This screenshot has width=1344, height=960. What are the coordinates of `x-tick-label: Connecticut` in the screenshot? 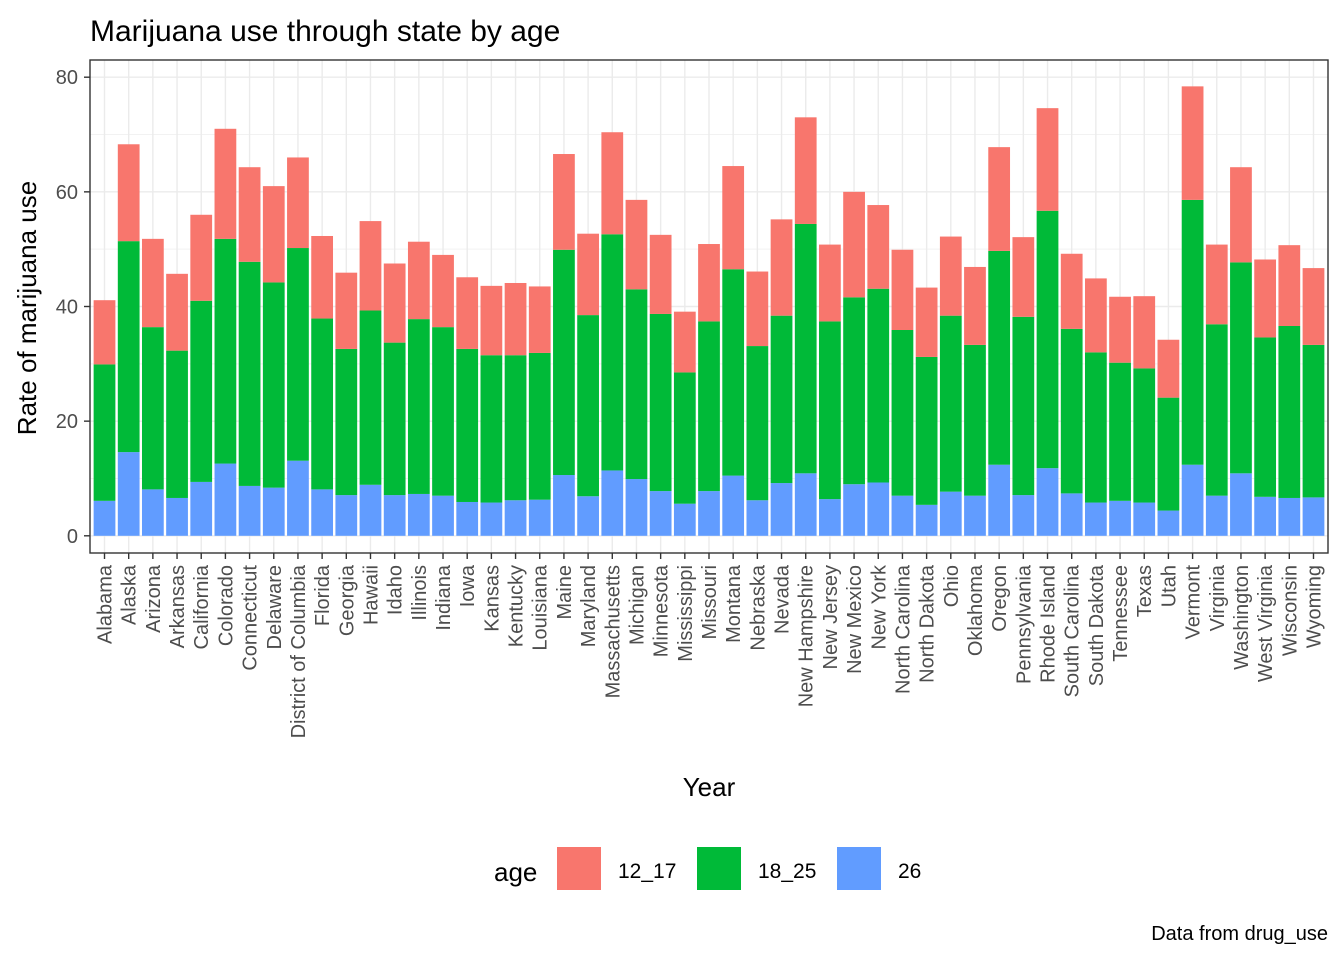 It's located at (251, 618).